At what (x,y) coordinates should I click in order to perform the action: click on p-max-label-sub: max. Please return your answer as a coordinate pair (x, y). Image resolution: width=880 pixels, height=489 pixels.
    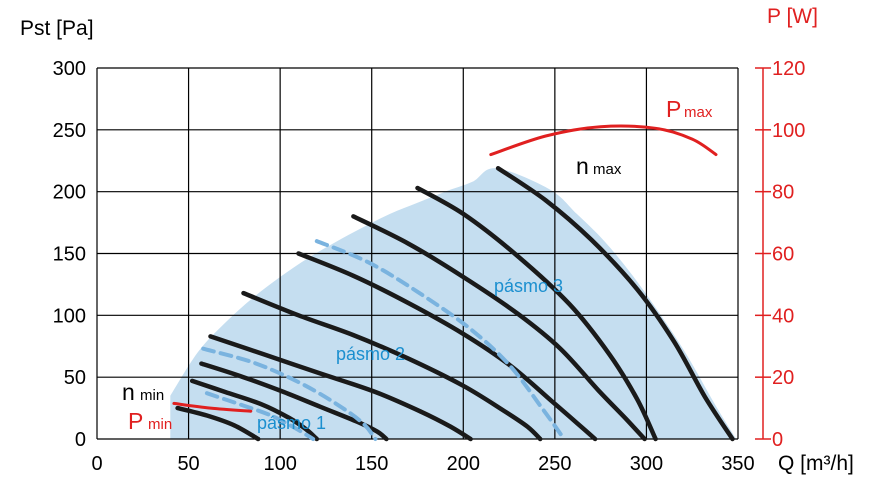
    Looking at the image, I should click on (698, 112).